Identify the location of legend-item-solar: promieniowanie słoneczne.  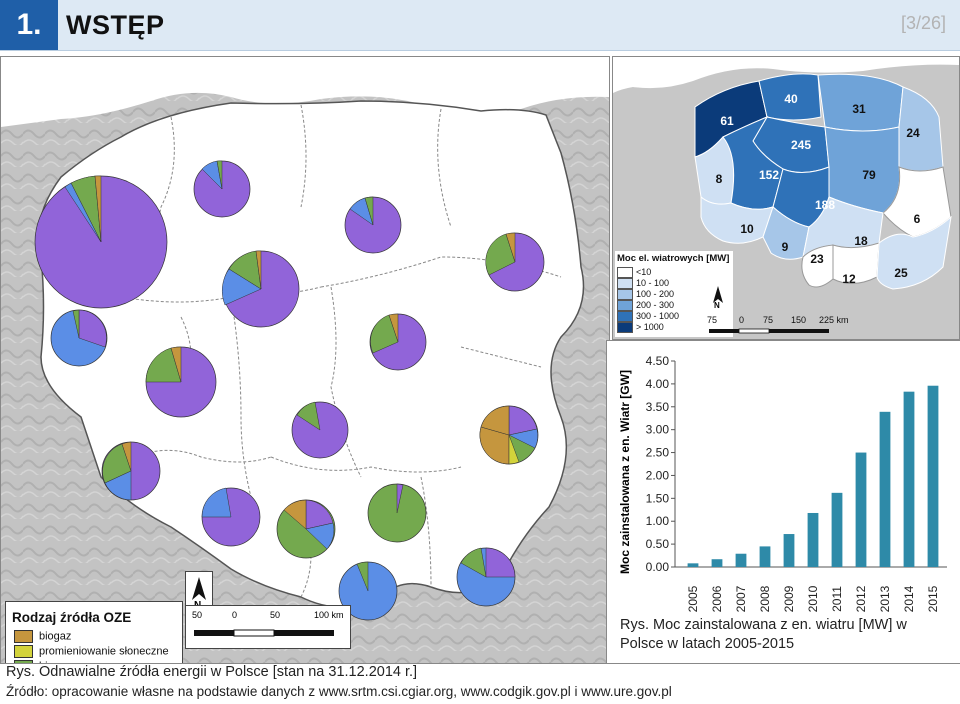
(91, 652).